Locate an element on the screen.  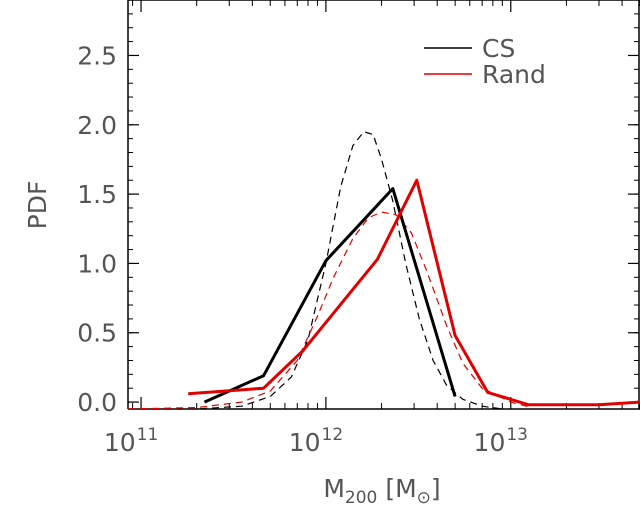
legend-label-cs: CS is located at coordinates (498, 48).